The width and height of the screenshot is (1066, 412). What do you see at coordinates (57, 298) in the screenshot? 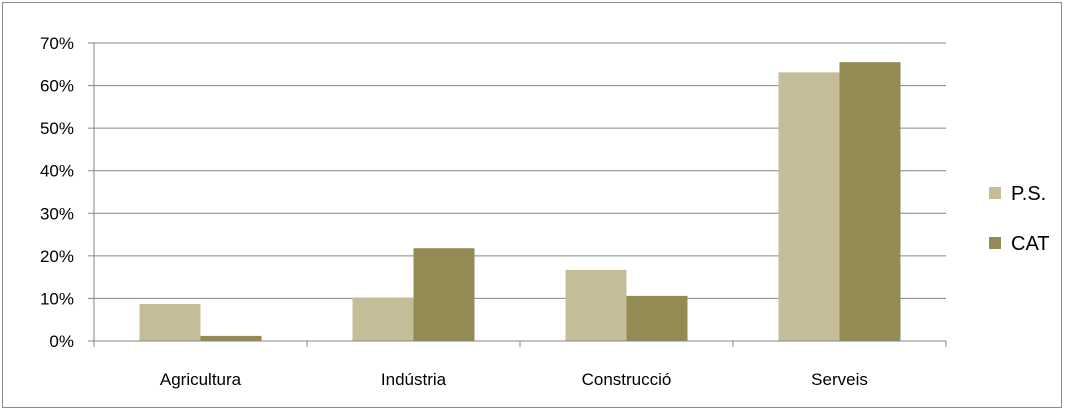
I see `y-tick-label: 10%` at bounding box center [57, 298].